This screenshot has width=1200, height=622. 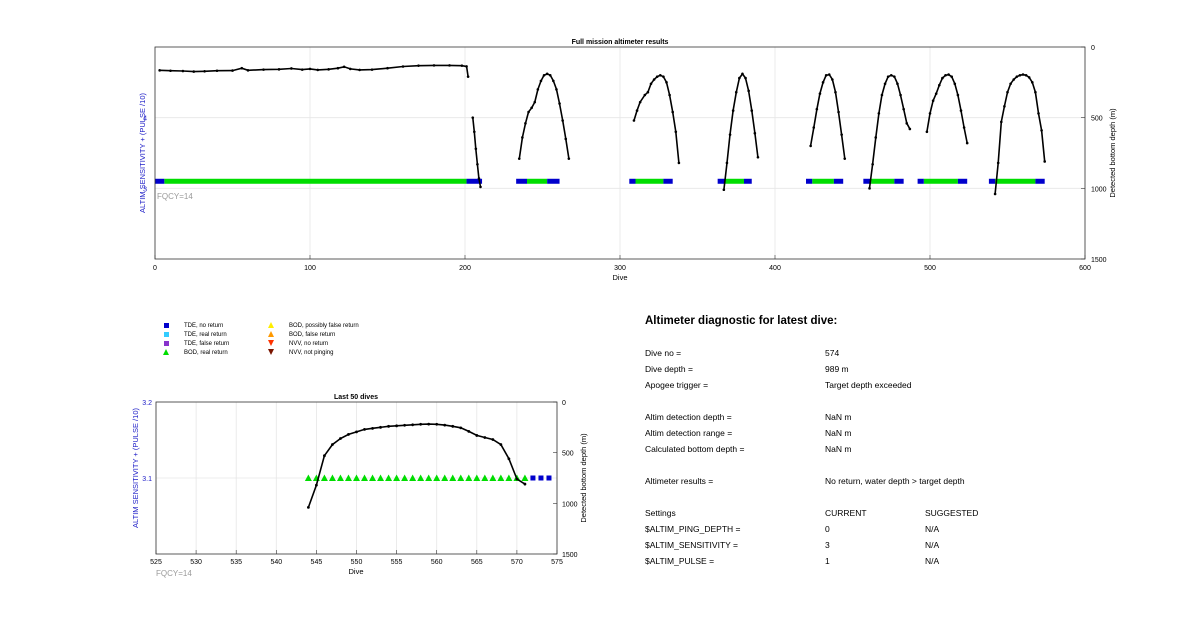 I want to click on diagnostic-row: Altim detection depth = NaN m, so click(x=915, y=418).